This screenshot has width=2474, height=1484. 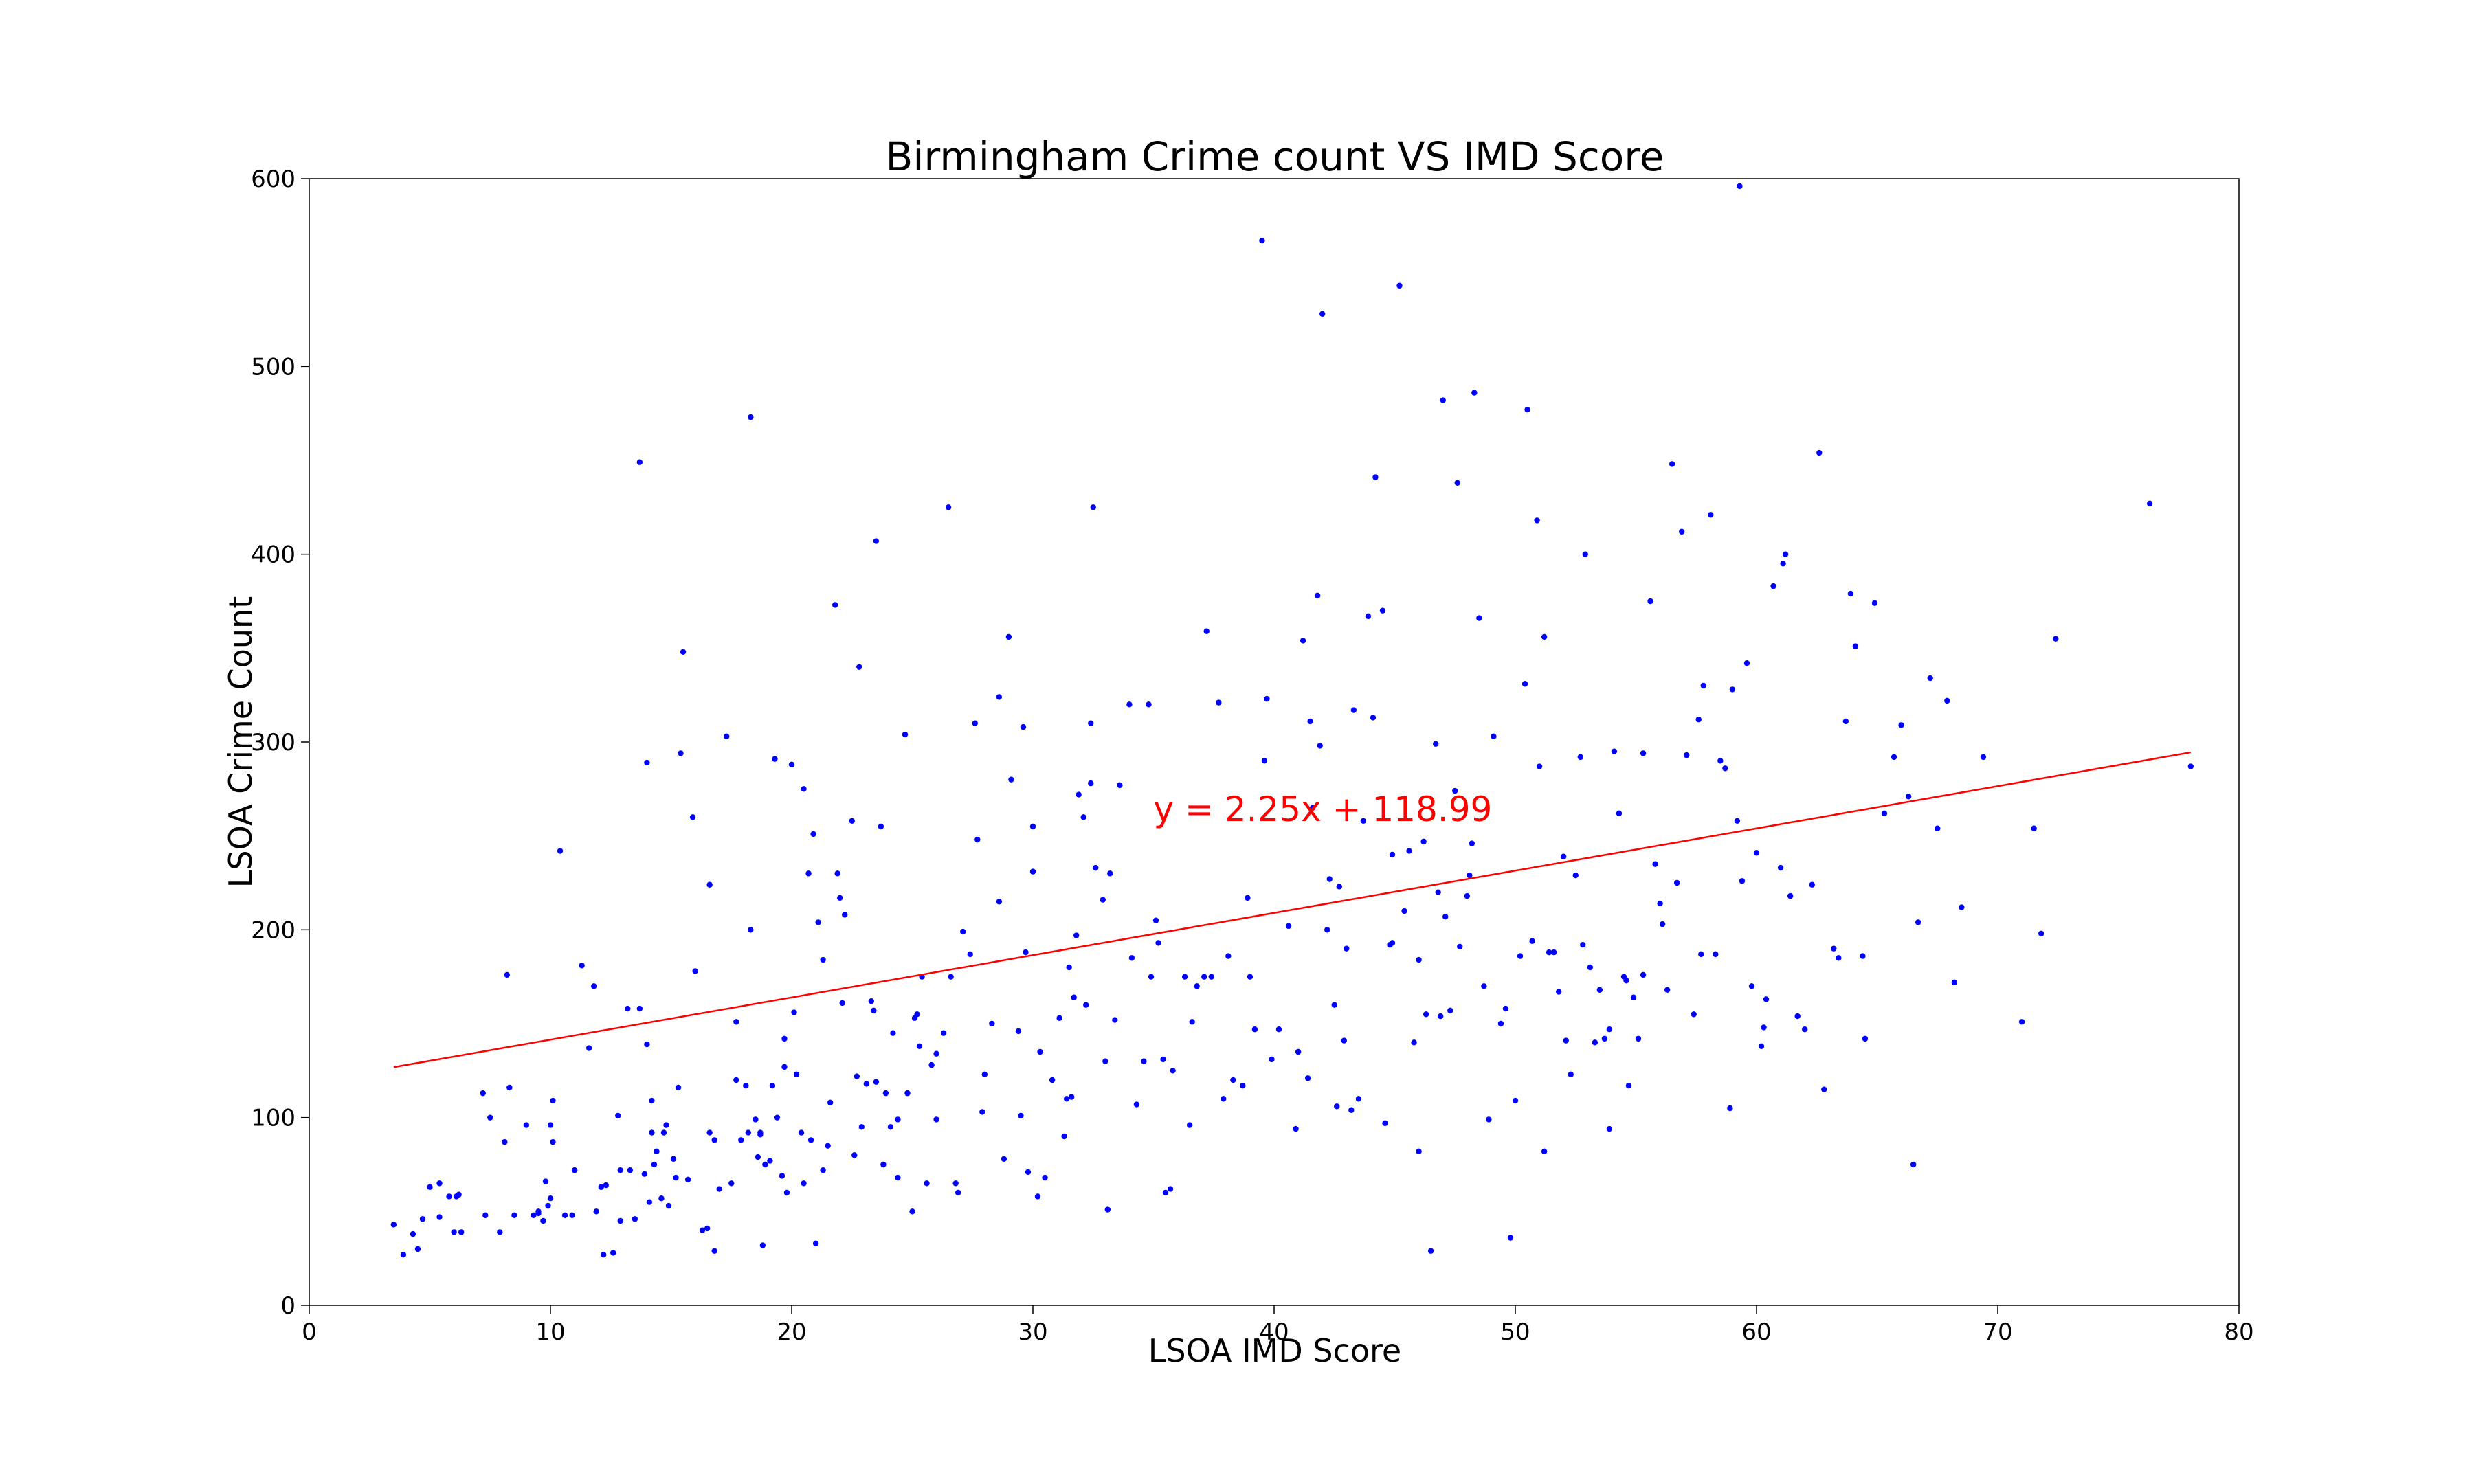 I want to click on trendline-equation: y = 2.25x + 118.99, so click(x=1323, y=809).